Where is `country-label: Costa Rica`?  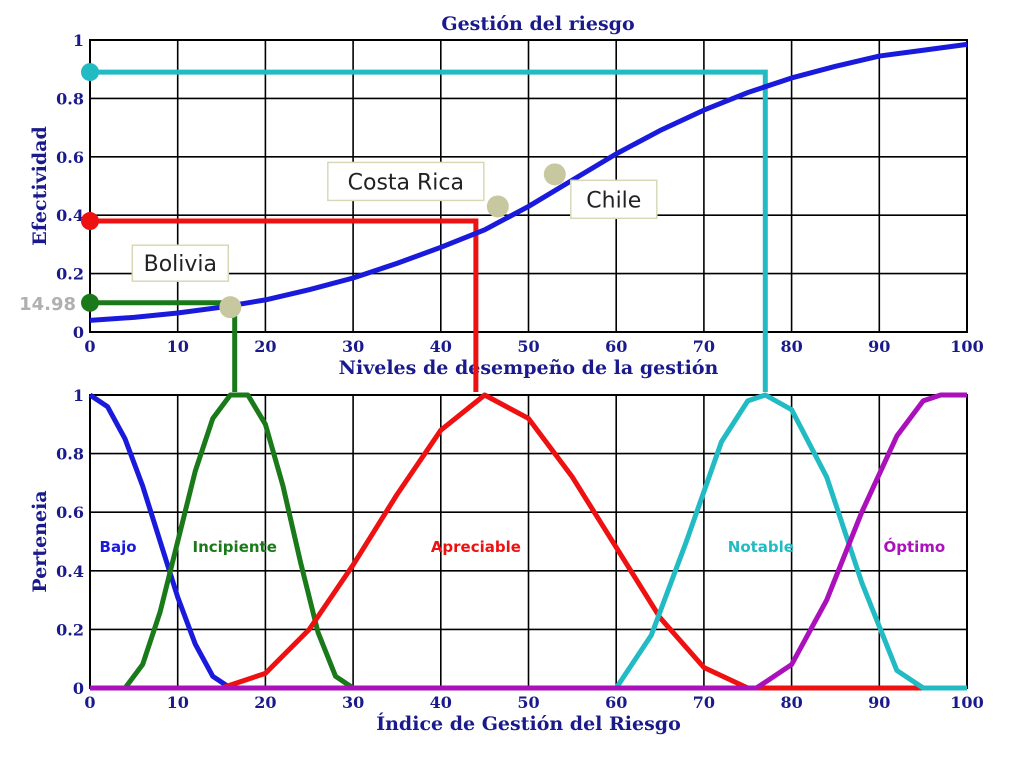
country-label: Costa Rica is located at coordinates (406, 182).